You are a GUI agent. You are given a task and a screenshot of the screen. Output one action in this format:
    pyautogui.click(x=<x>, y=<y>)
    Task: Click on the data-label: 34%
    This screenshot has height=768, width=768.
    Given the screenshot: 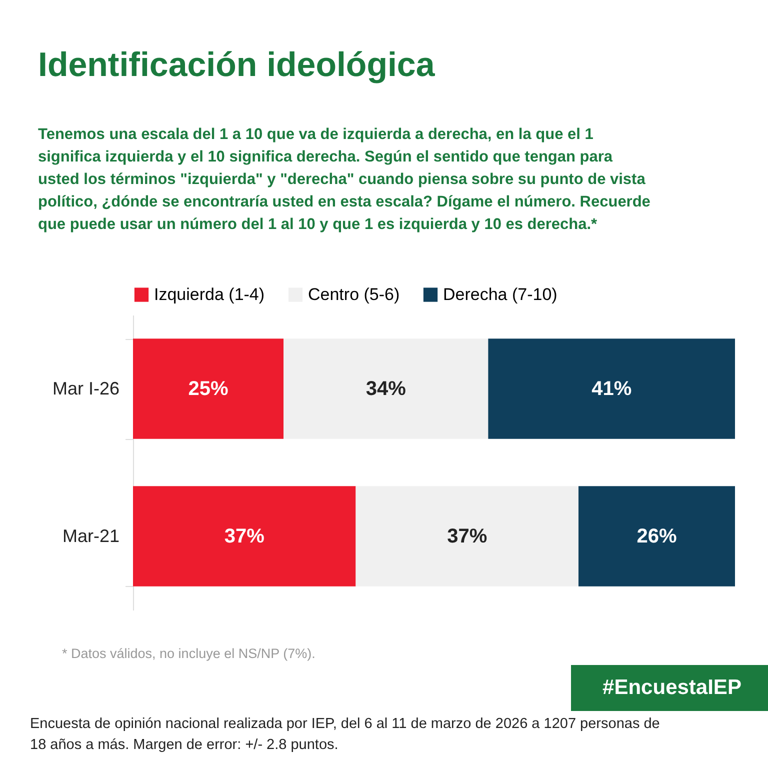 What is the action you would take?
    pyautogui.click(x=386, y=389)
    